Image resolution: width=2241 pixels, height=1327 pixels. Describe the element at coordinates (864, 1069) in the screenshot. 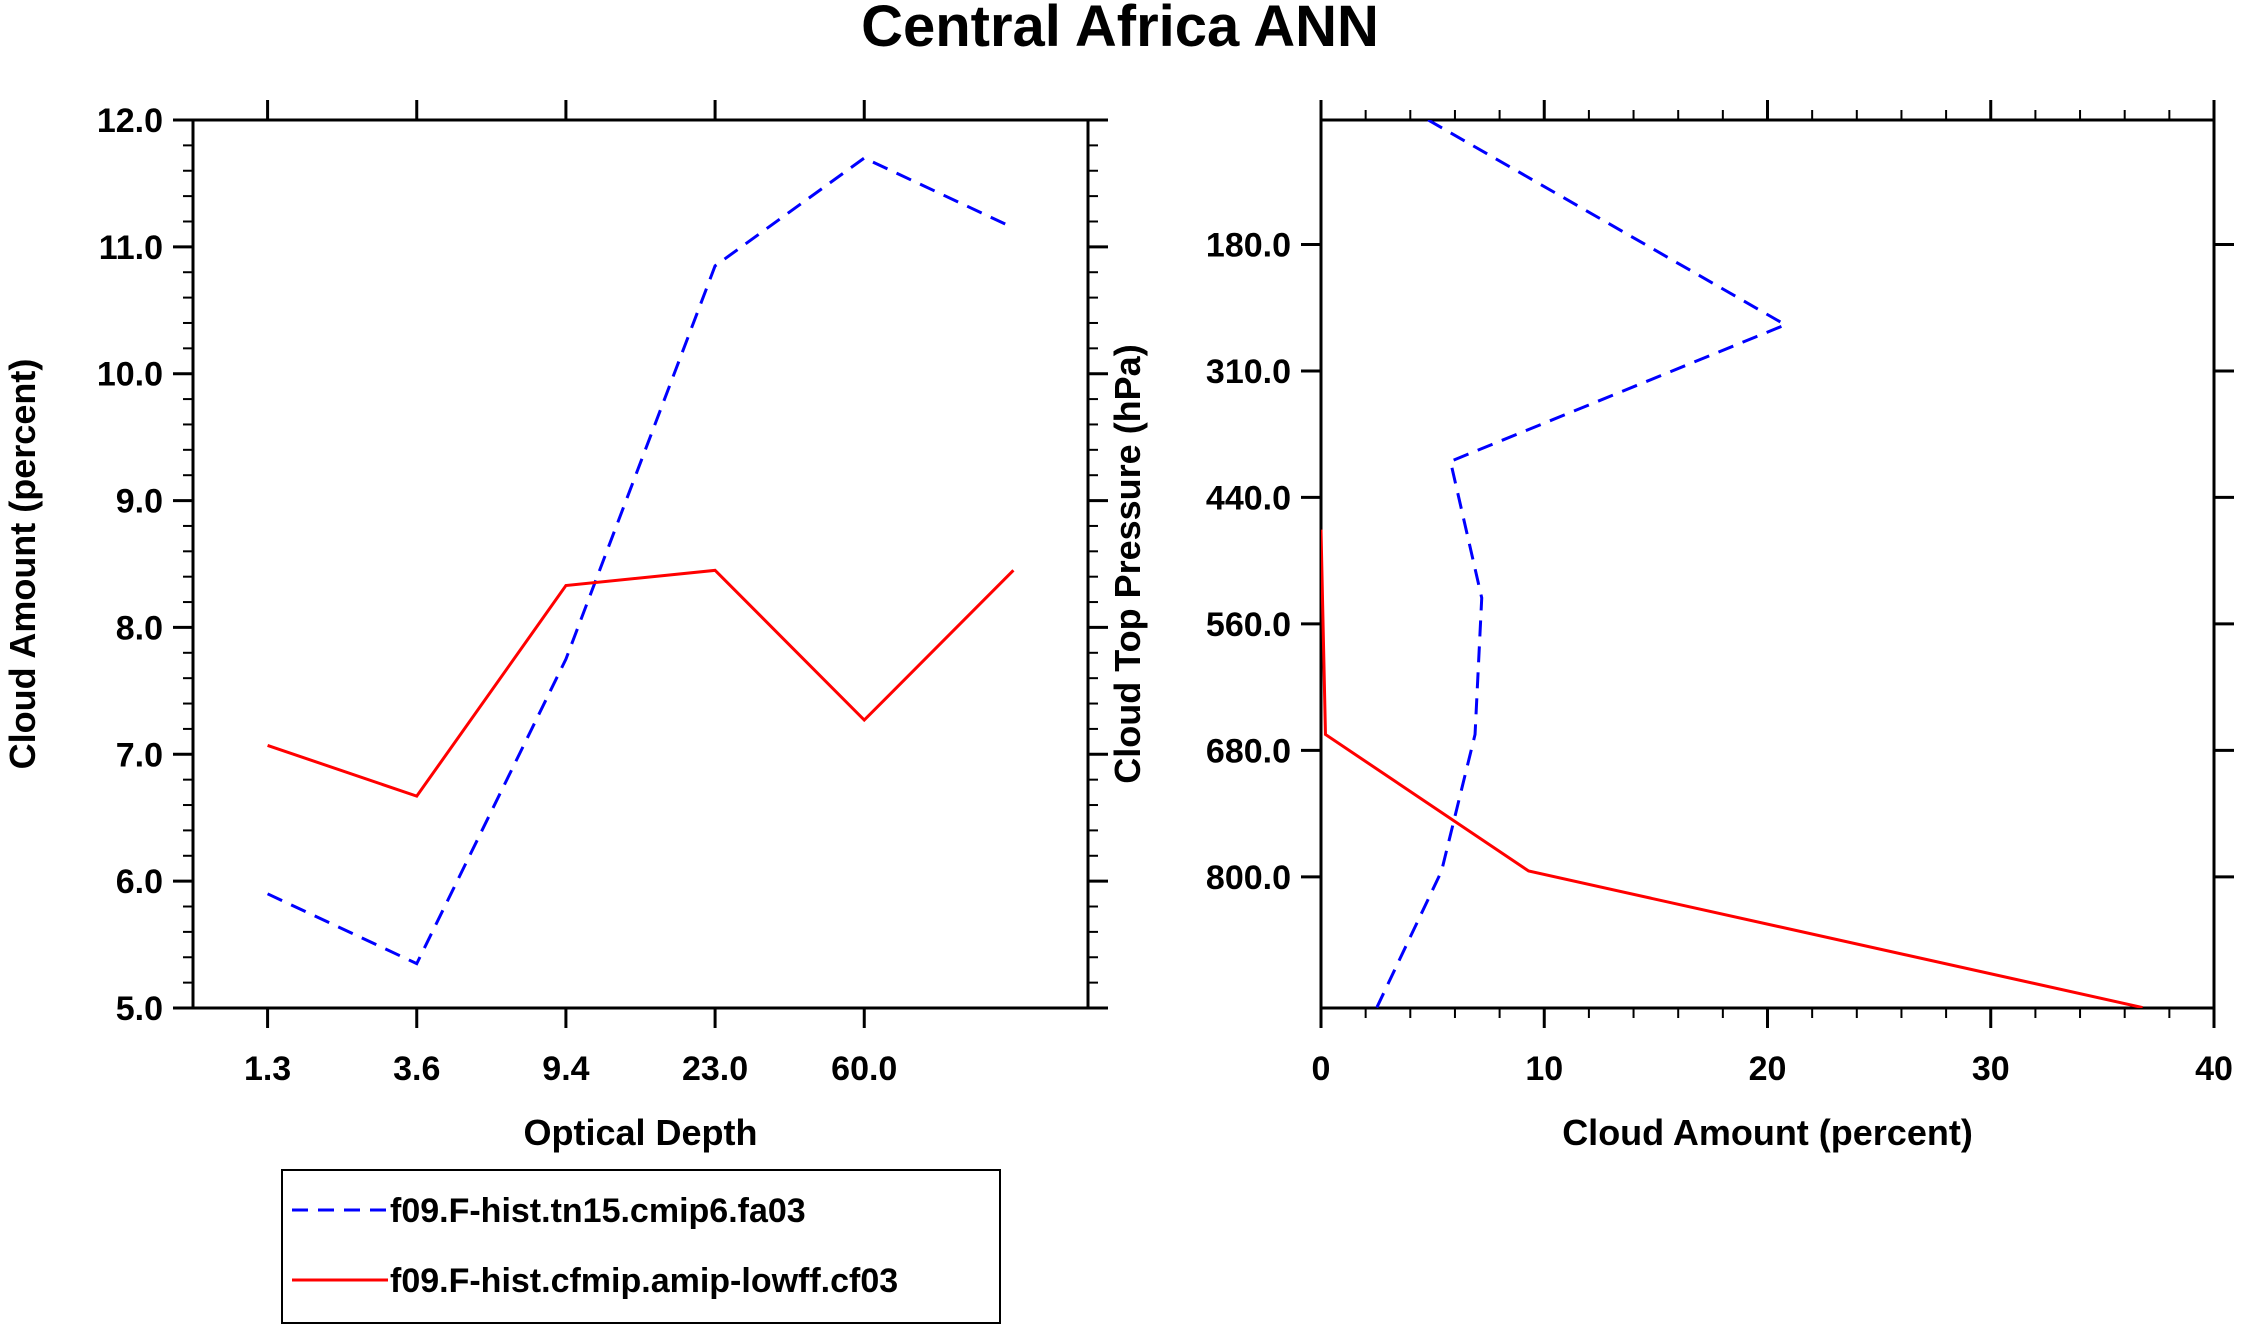

I see `left-x-tick-label: 60.0` at that location.